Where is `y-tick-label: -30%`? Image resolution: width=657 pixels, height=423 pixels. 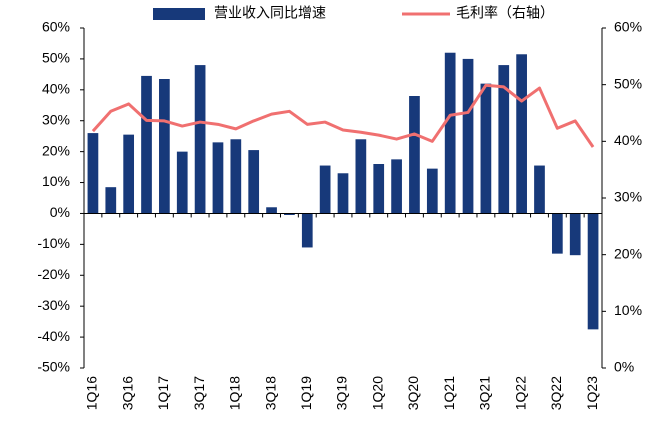
y-tick-label: -30% is located at coordinates (53, 305).